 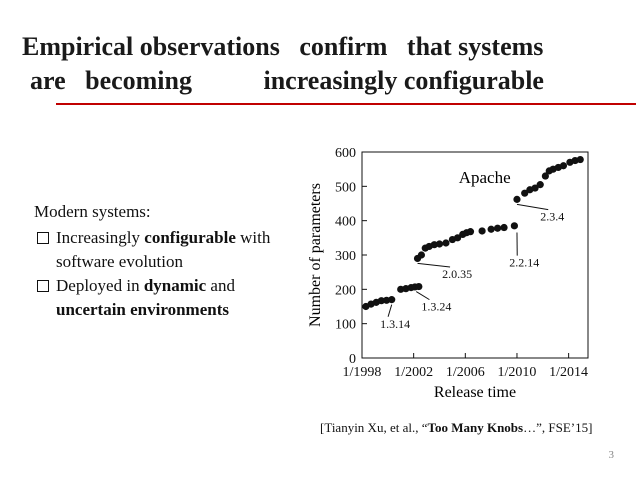 What do you see at coordinates (395, 324) in the screenshot?
I see `annotation-label: 1.3.14` at bounding box center [395, 324].